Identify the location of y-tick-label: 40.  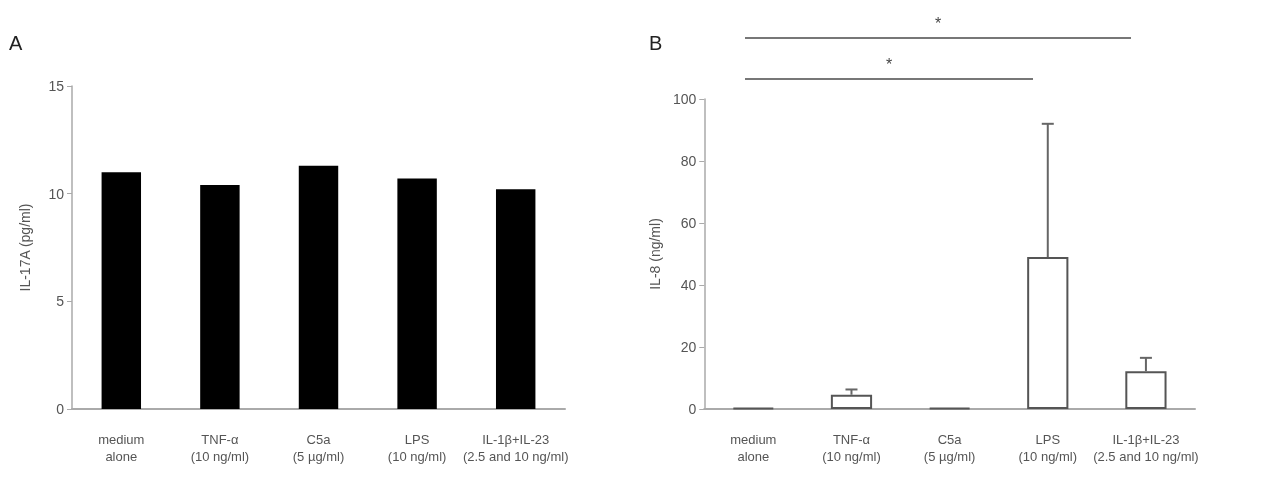
(688, 285).